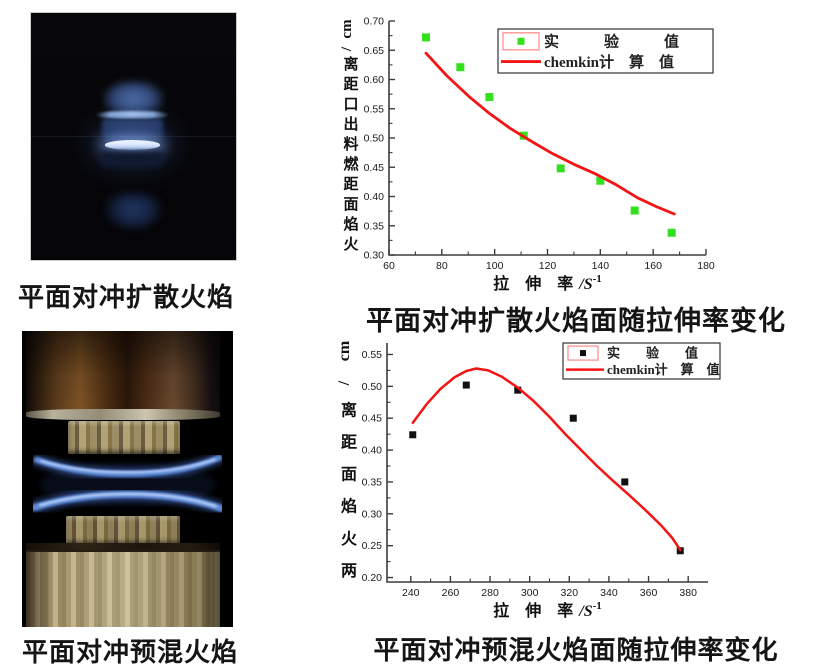 This screenshot has height=672, width=816. What do you see at coordinates (389, 266) in the screenshot?
I see `x-tick-label: 60` at bounding box center [389, 266].